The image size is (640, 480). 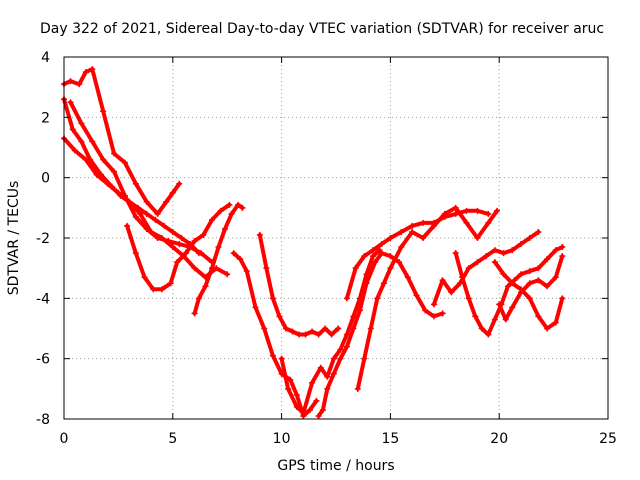 I want to click on x-tick-label: 10, so click(x=282, y=439).